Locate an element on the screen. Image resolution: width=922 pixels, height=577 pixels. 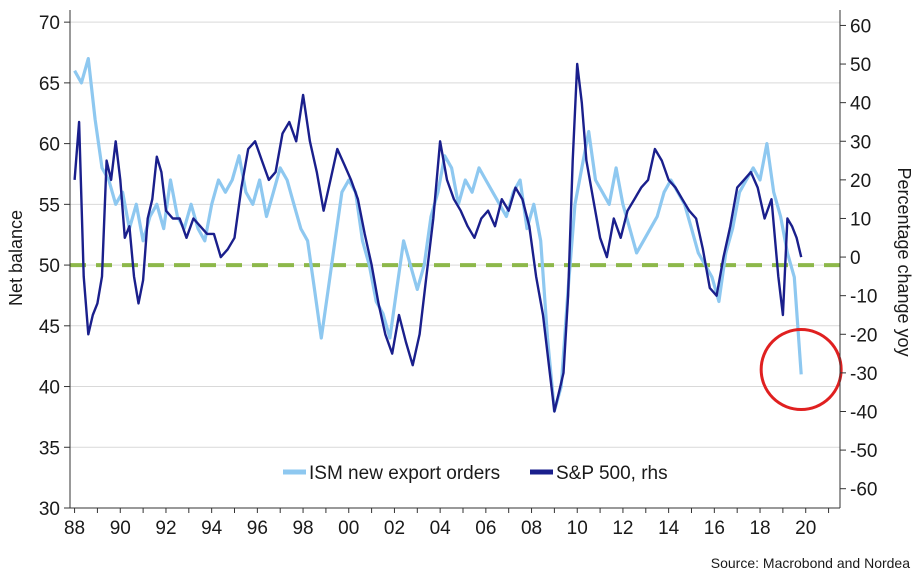
x-tick-label: 04 is located at coordinates (441, 528).